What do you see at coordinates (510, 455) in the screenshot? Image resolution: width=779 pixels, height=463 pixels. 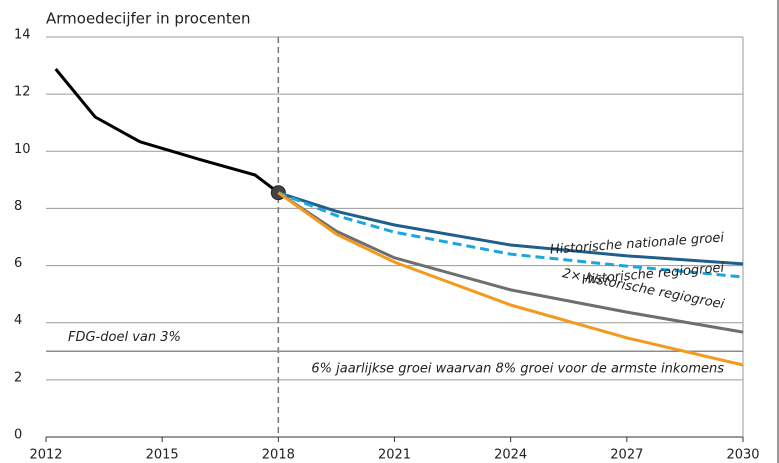 I see `x-tick-label: 2024` at bounding box center [510, 455].